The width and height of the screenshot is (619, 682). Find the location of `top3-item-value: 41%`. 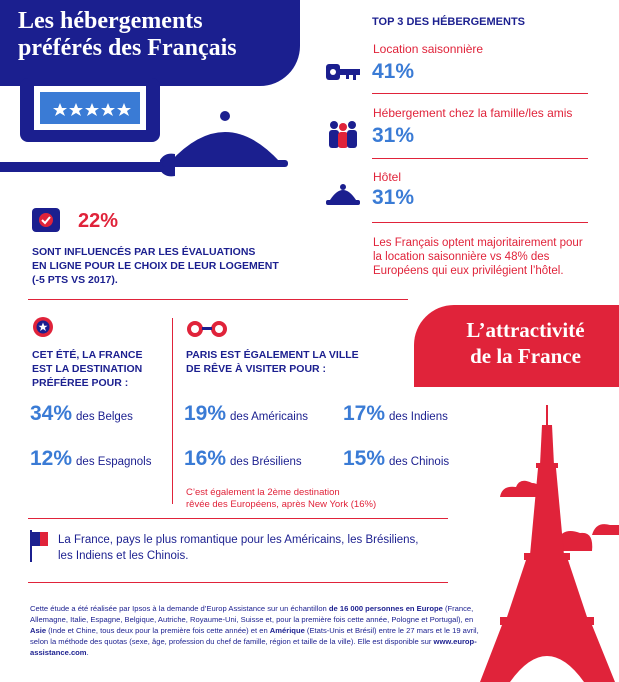

top3-item-value: 41% is located at coordinates (393, 71).